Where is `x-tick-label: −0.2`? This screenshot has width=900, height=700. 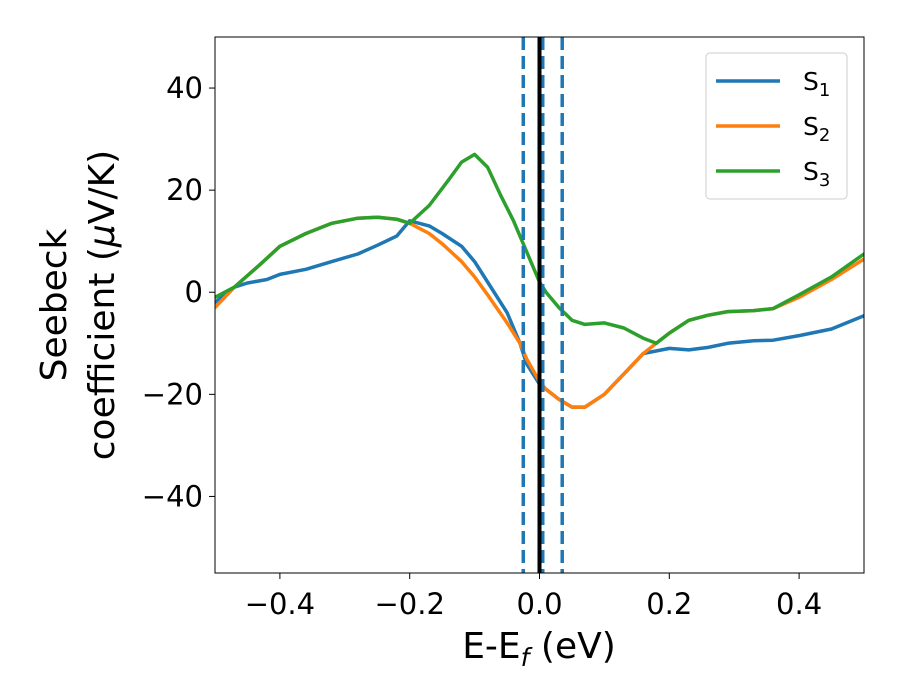 x-tick-label: −0.2 is located at coordinates (409, 604).